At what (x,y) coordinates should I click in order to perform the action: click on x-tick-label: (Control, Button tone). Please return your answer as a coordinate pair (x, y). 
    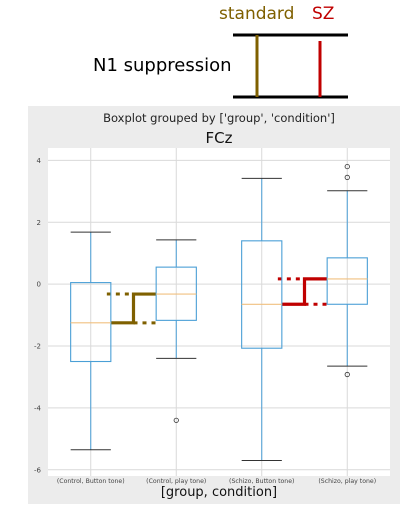
    Looking at the image, I should click on (91, 481).